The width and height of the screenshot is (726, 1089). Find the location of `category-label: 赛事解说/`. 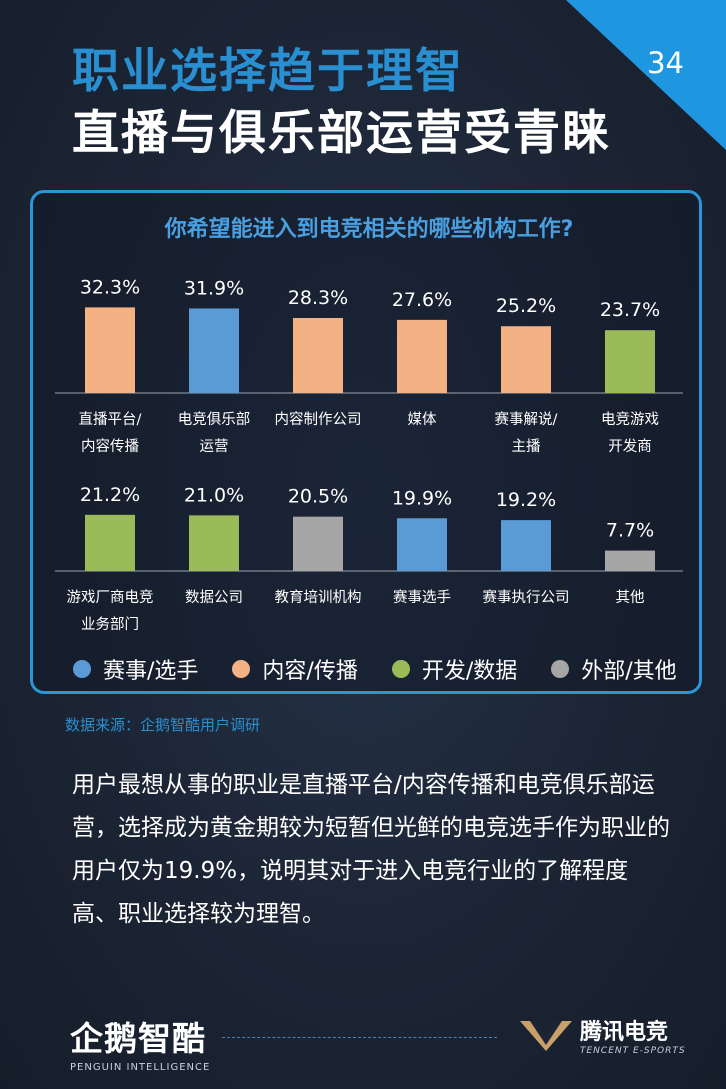

category-label: 赛事解说/ is located at coordinates (526, 419).